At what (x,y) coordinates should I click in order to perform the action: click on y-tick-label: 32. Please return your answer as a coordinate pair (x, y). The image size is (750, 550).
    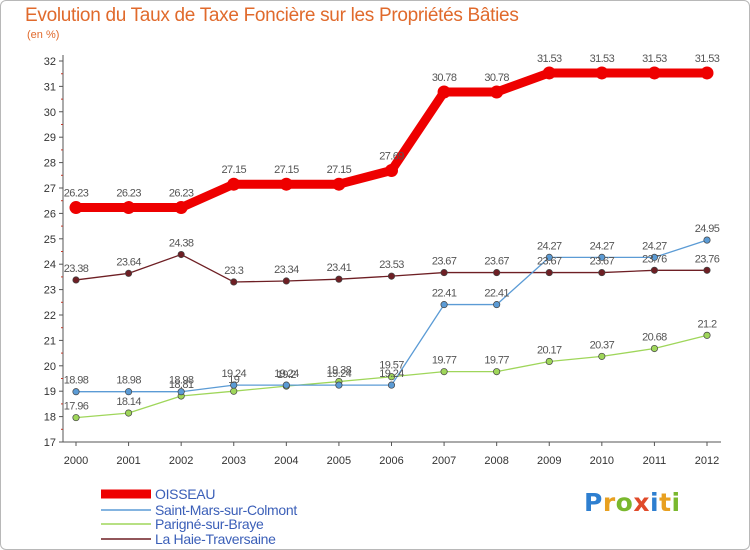
    Looking at the image, I should click on (50, 62).